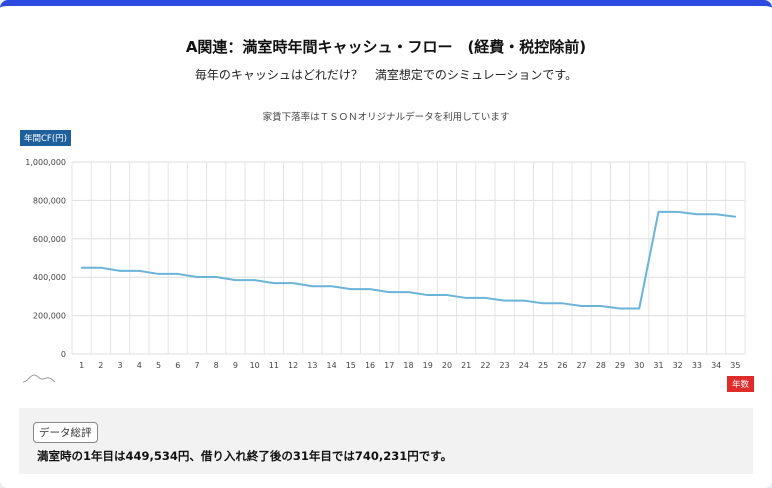 The height and width of the screenshot is (488, 772). Describe the element at coordinates (49, 200) in the screenshot. I see `y-tick-label: 800,000` at that location.